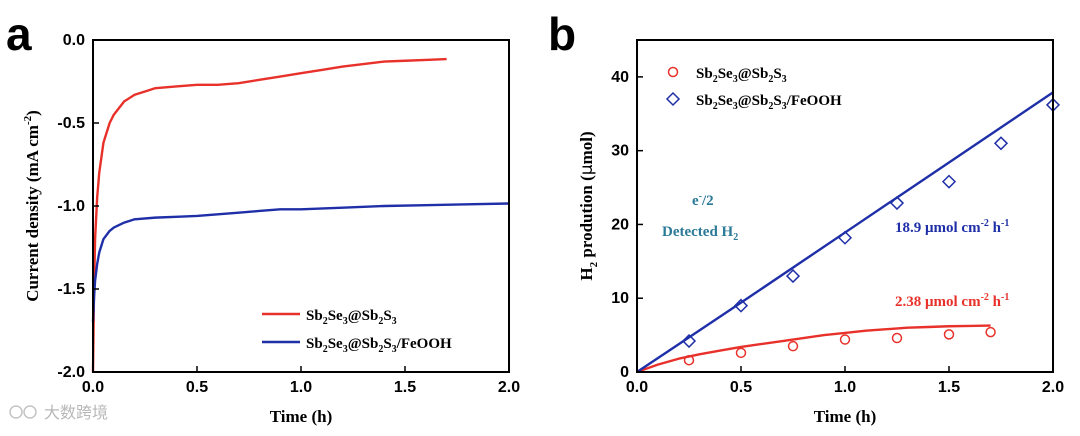 This screenshot has width=1080, height=436. What do you see at coordinates (19, 34) in the screenshot?
I see `panel-a-letter: a` at bounding box center [19, 34].